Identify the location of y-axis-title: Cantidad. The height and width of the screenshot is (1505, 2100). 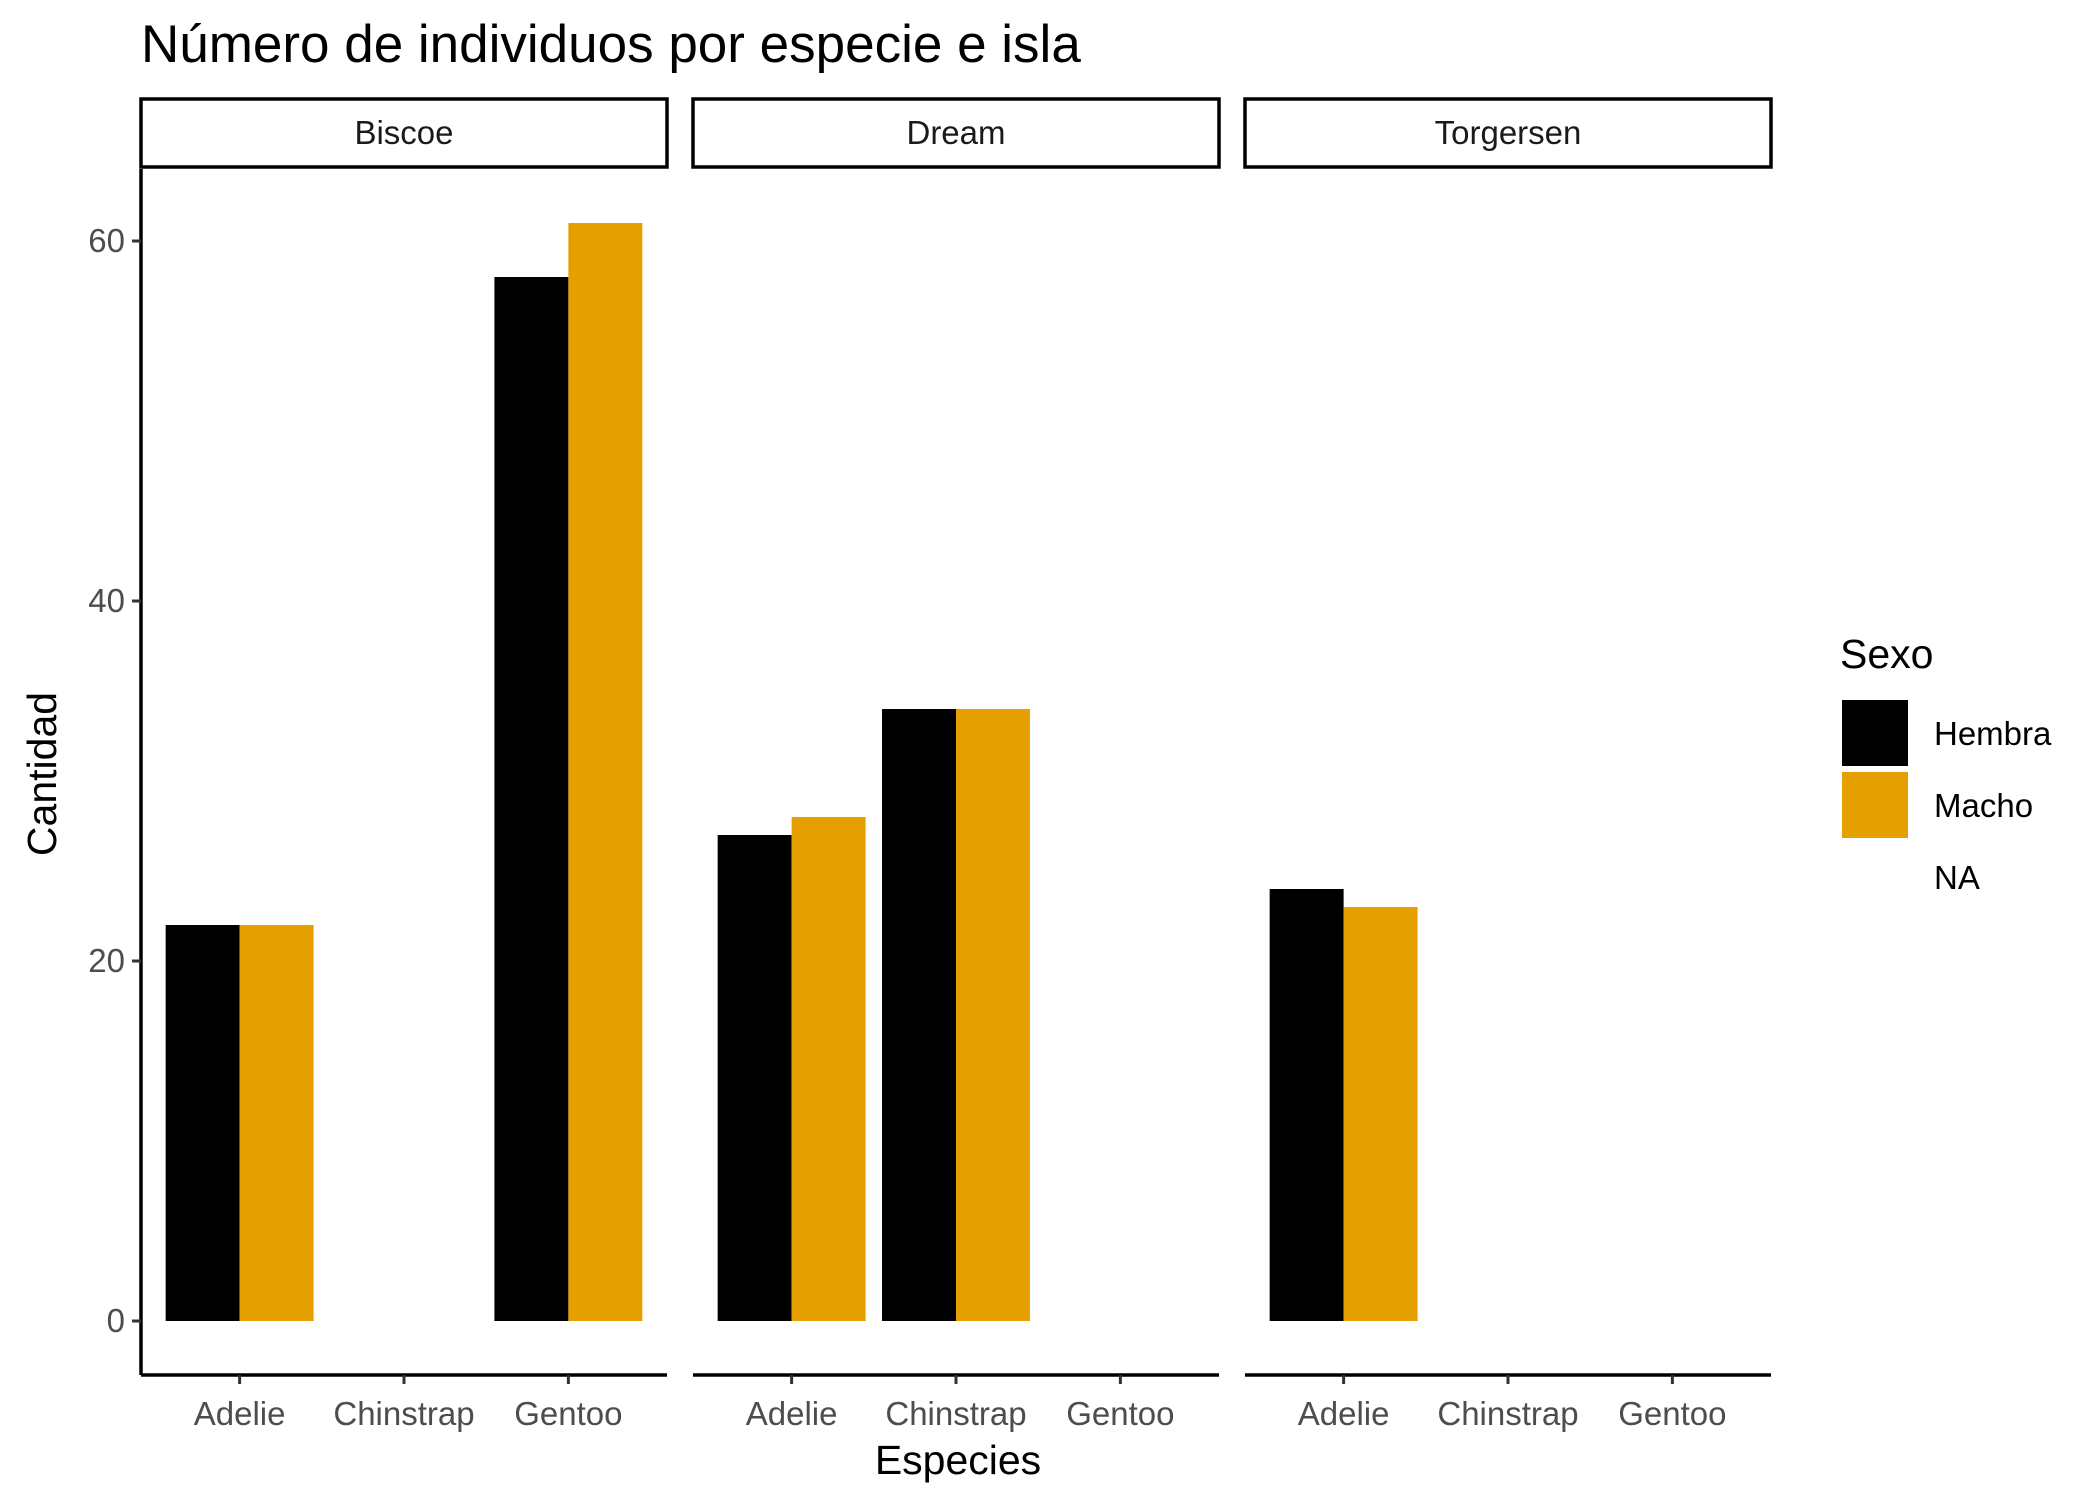
(42, 774).